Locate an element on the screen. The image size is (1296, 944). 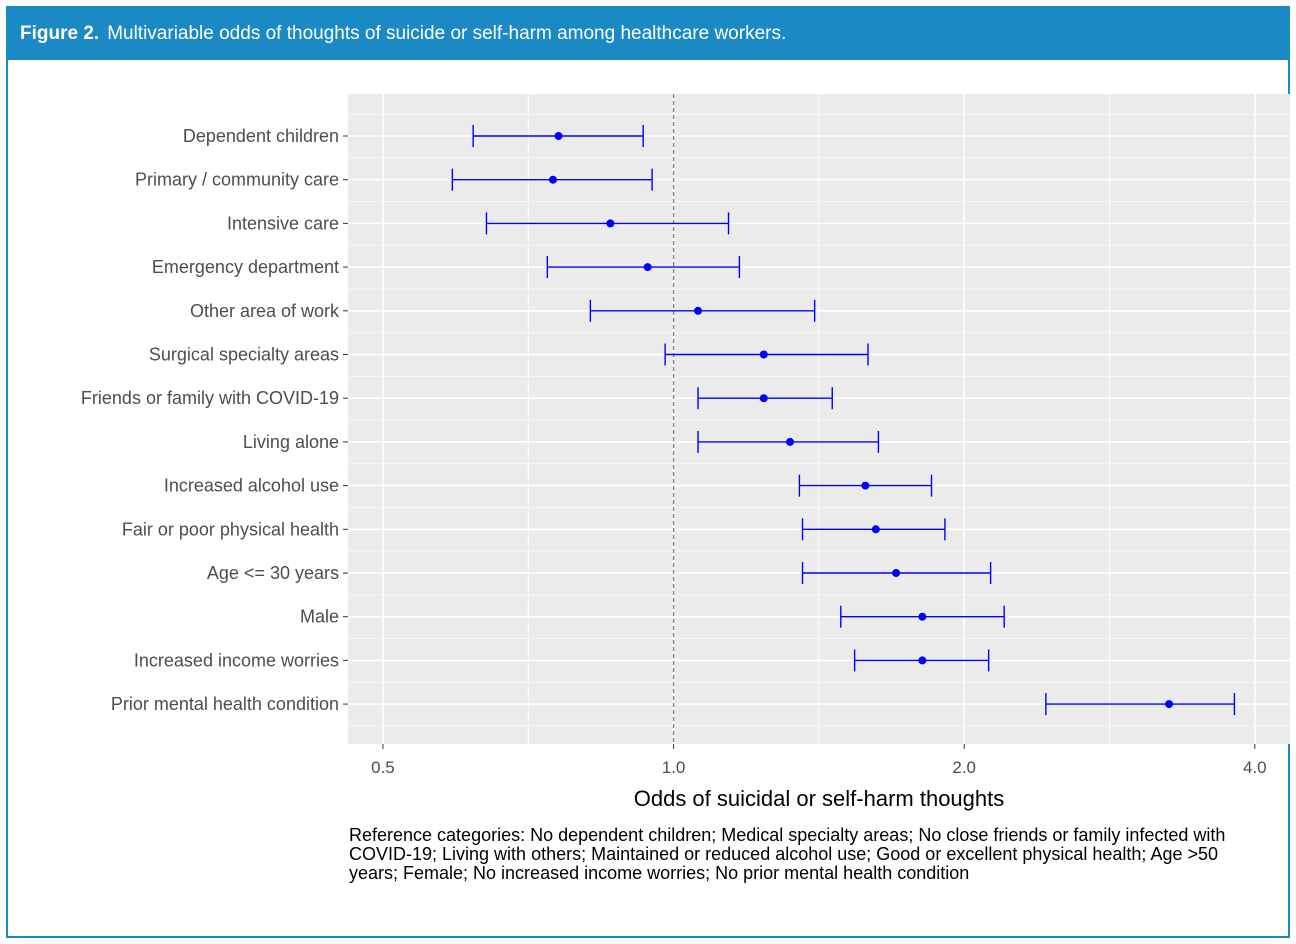
y-tick-label: Dependent children is located at coordinates (261, 136).